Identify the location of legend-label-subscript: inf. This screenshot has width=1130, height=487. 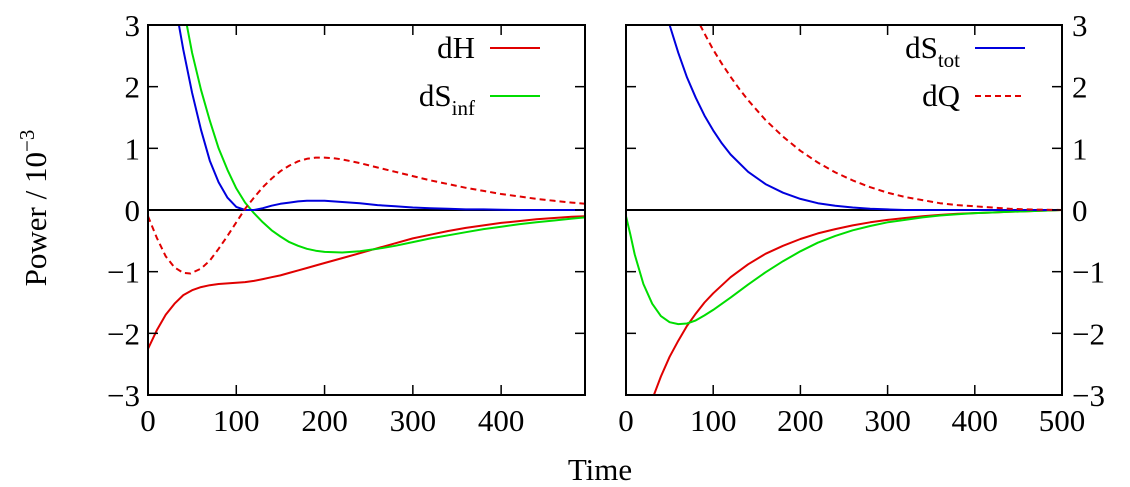
(463, 108).